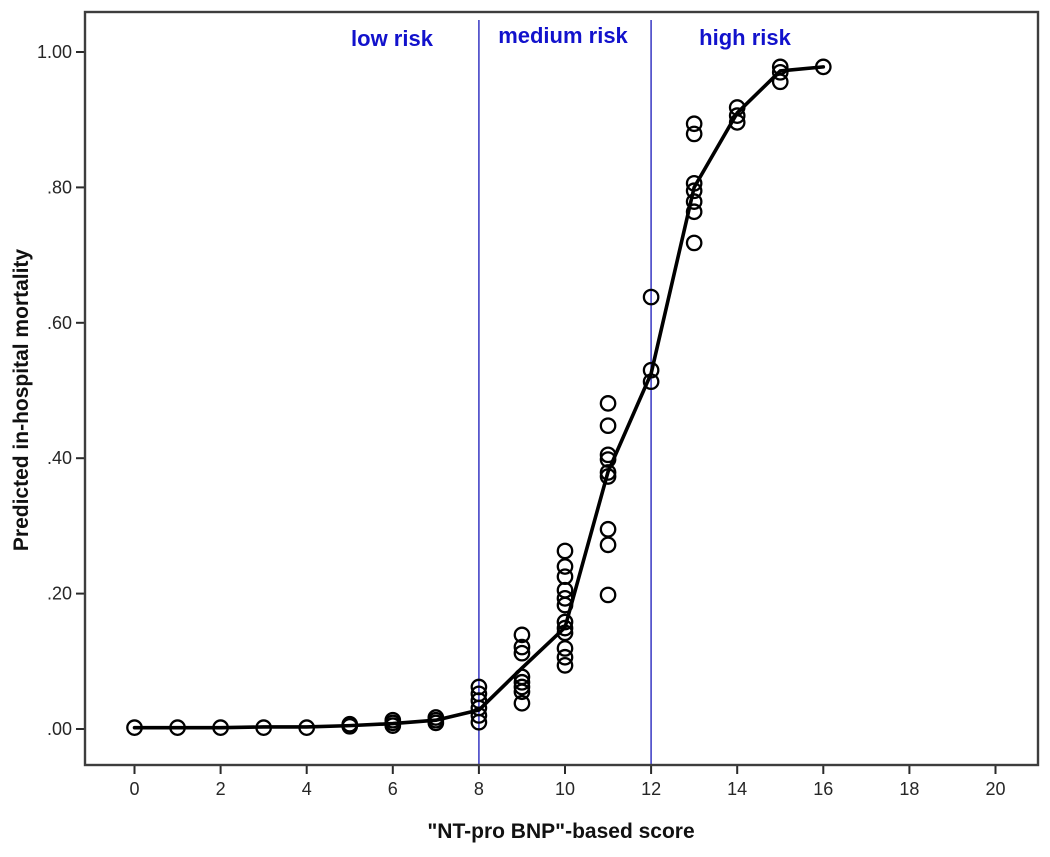 This screenshot has height=857, width=1050. Describe the element at coordinates (560, 831) in the screenshot. I see `x-axis-title: "NT-pro BNP"-based score` at that location.